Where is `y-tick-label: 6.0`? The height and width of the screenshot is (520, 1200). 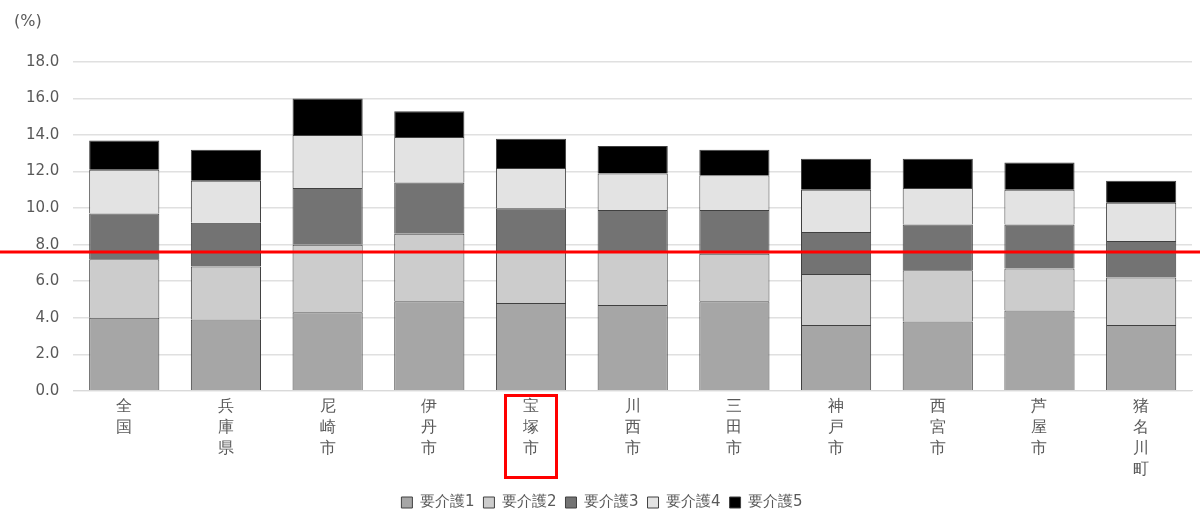 y-tick-label: 6.0 is located at coordinates (47, 280).